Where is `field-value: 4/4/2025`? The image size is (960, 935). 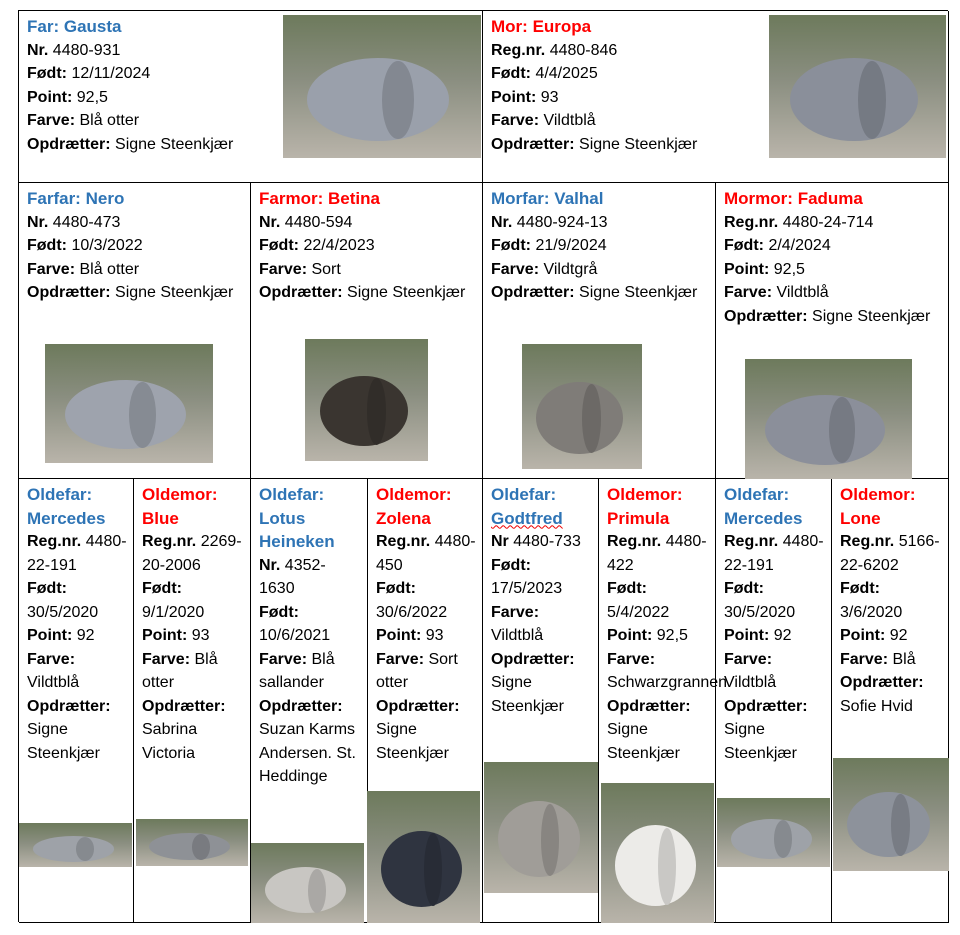 field-value: 4/4/2025 is located at coordinates (566, 73).